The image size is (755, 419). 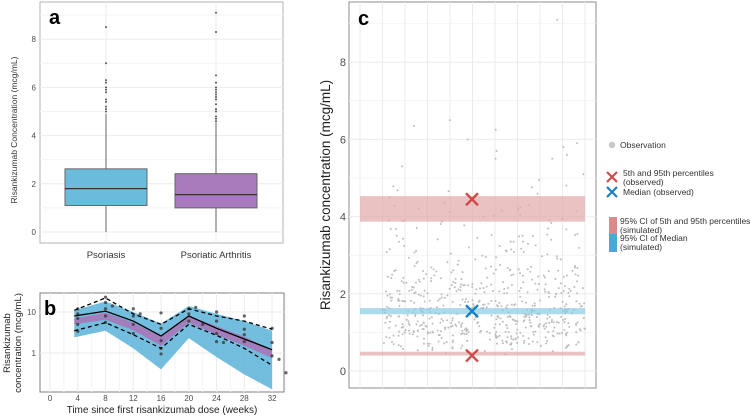 What do you see at coordinates (133, 398) in the screenshot?
I see `x-tick-label: 12` at bounding box center [133, 398].